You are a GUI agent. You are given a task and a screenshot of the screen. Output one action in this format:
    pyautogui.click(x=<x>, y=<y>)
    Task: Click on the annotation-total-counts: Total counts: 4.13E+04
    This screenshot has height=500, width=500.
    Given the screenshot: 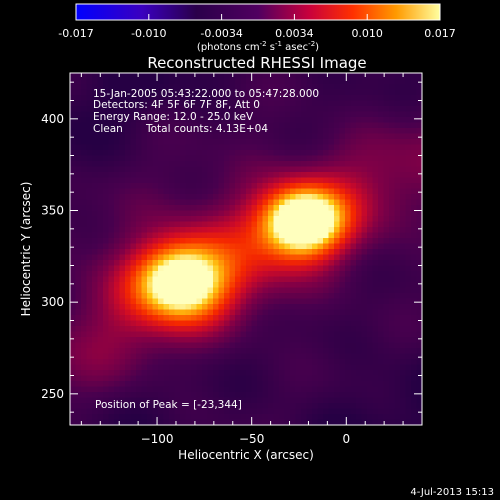 What is the action you would take?
    pyautogui.click(x=206, y=129)
    